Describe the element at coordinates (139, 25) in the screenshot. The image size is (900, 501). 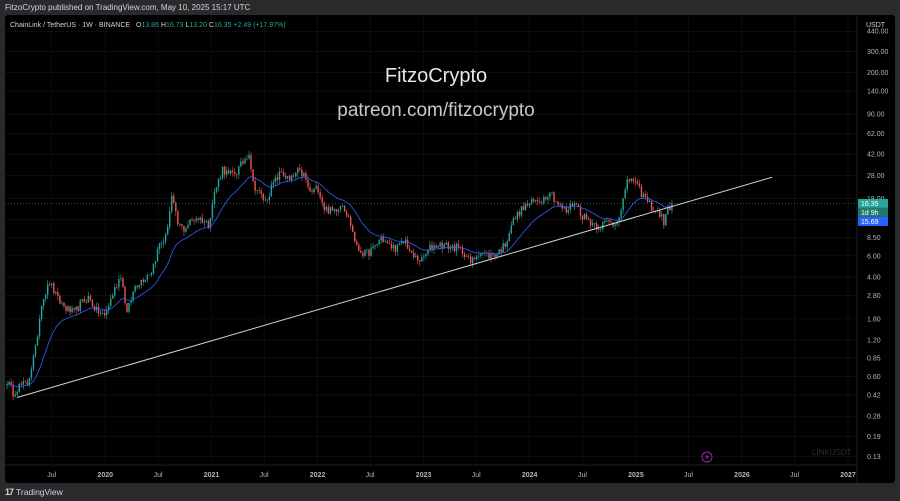
I see `legend-open-label: O` at that location.